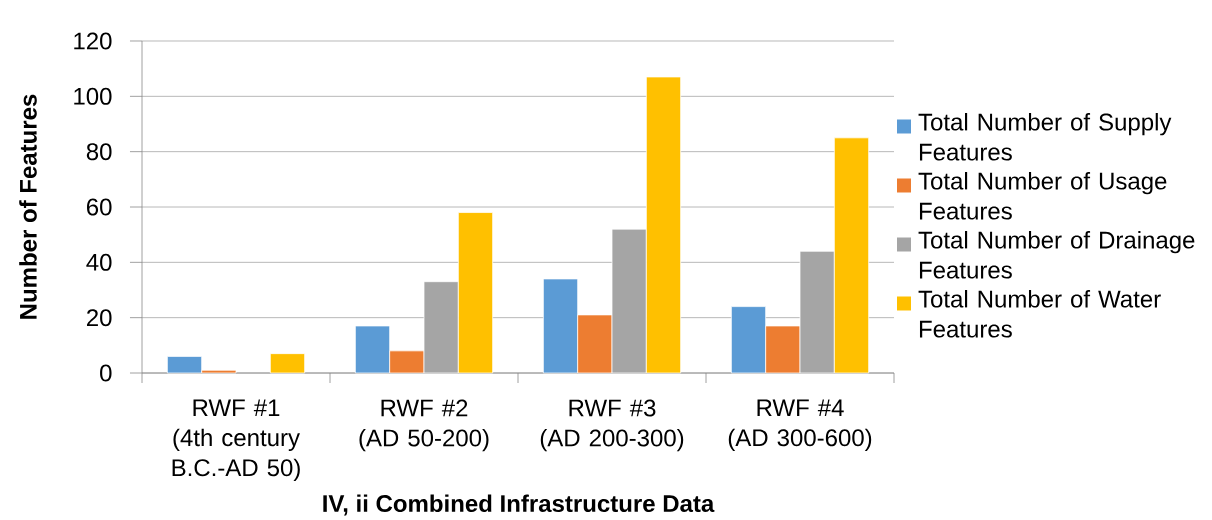 The height and width of the screenshot is (520, 1212). What do you see at coordinates (28, 206) in the screenshot?
I see `y-axis-title: Number of Features` at bounding box center [28, 206].